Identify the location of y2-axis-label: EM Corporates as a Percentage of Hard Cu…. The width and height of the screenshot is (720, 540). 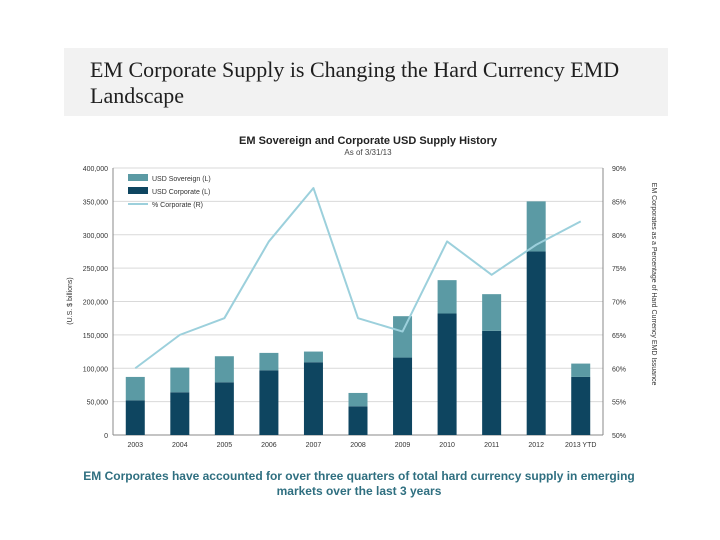
(653, 284).